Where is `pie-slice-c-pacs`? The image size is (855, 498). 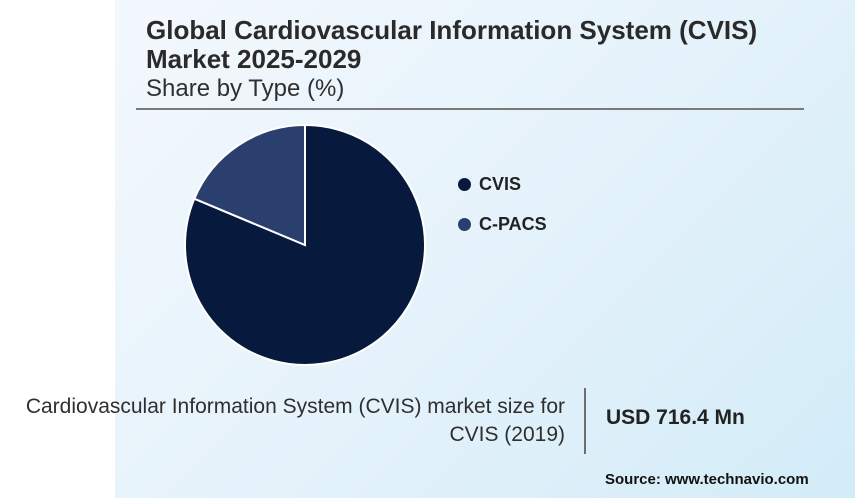
pie-slice-c-pacs is located at coordinates (249, 185).